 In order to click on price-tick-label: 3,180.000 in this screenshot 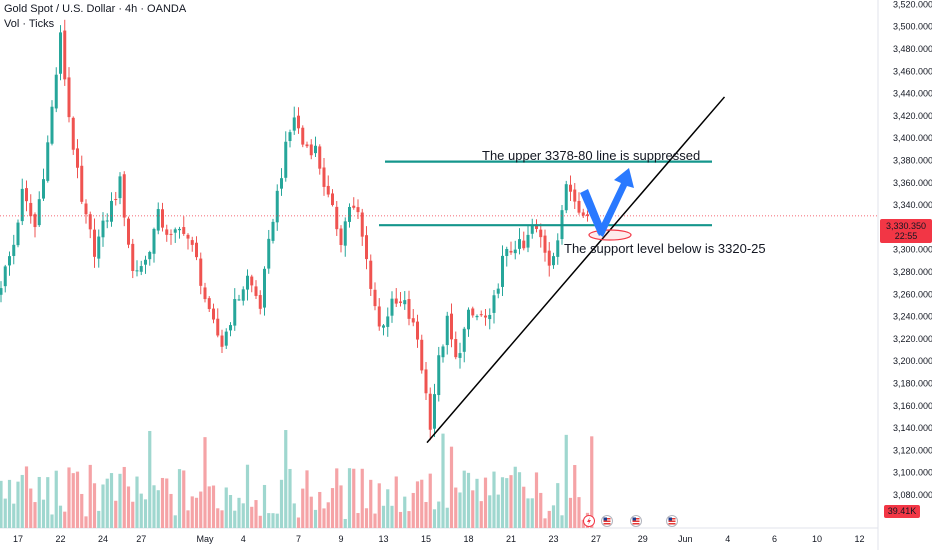, I will do `click(912, 384)`.